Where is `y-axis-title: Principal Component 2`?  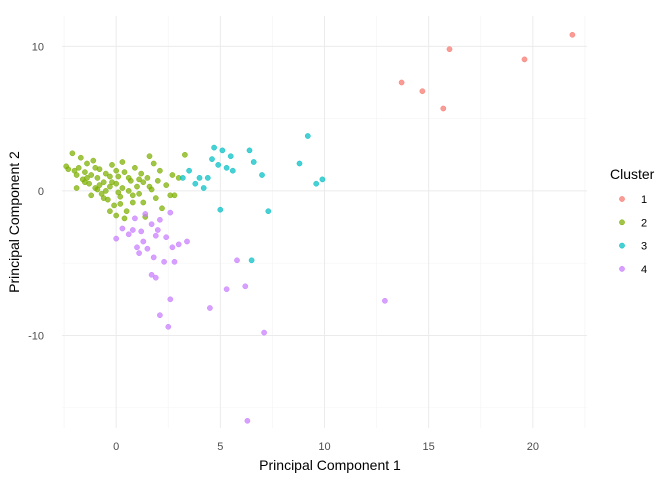
y-axis-title: Principal Component 2 is located at coordinates (14, 222).